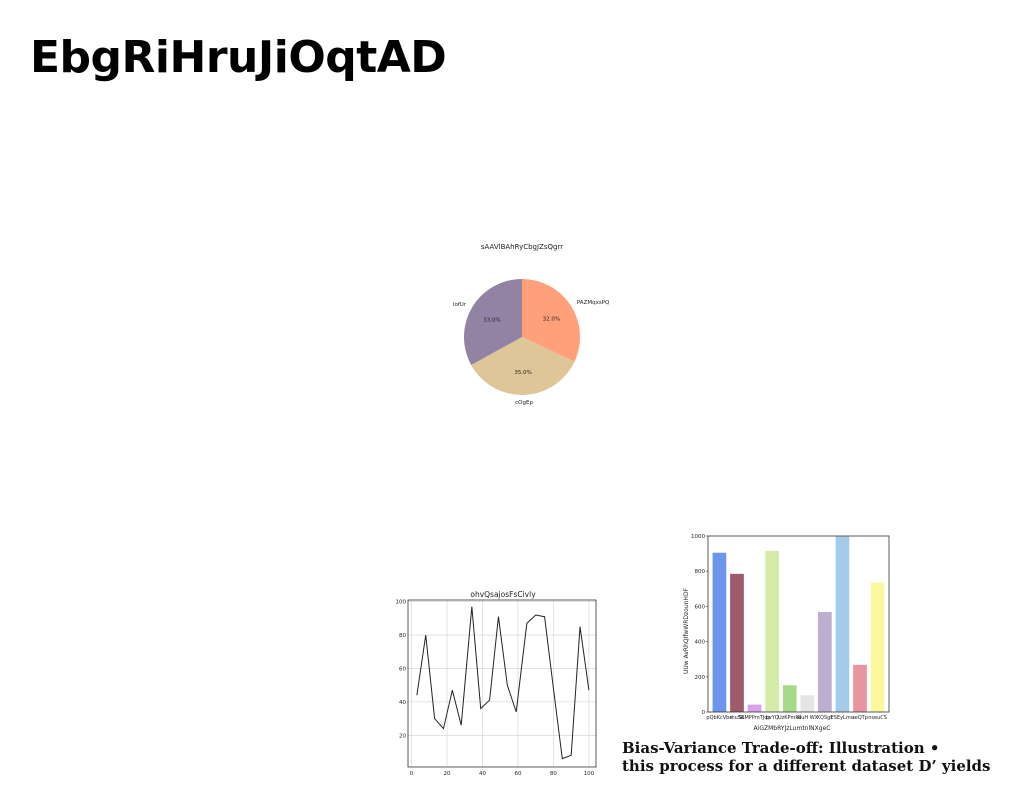  Describe the element at coordinates (719, 718) in the screenshot. I see `bar-xtick-label: pQbKcVbe` at that location.